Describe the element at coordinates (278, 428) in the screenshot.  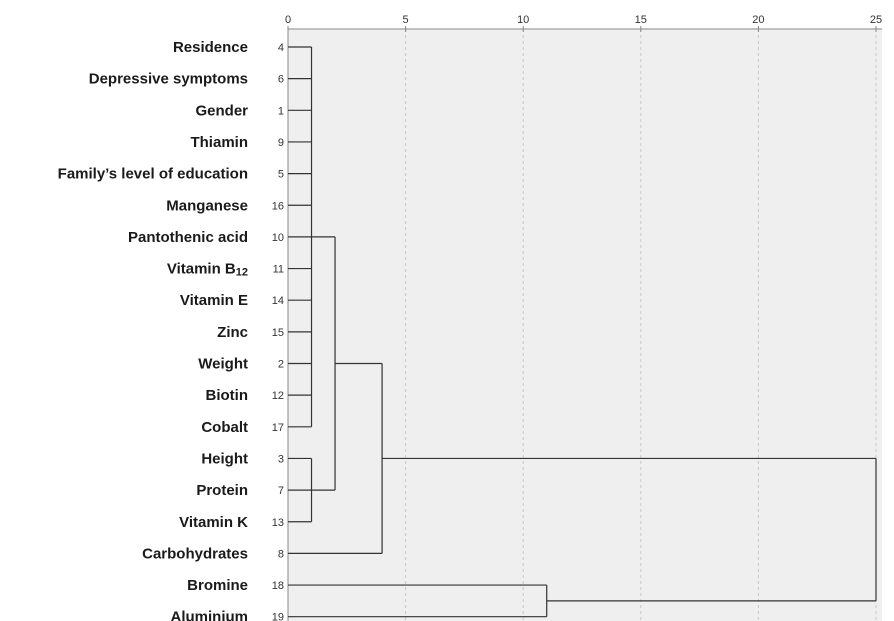
I see `leaf-case-number: 17` at that location.